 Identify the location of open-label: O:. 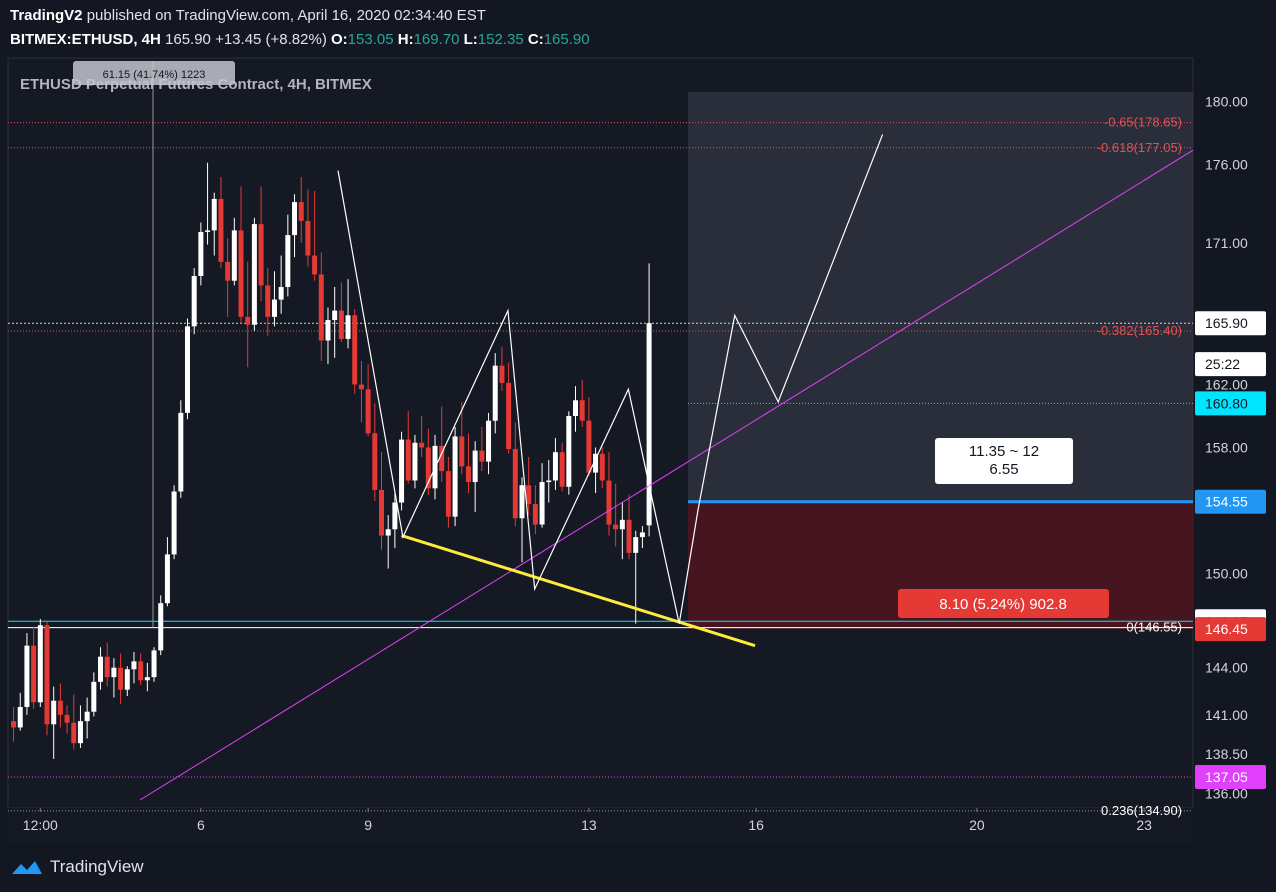
(339, 39).